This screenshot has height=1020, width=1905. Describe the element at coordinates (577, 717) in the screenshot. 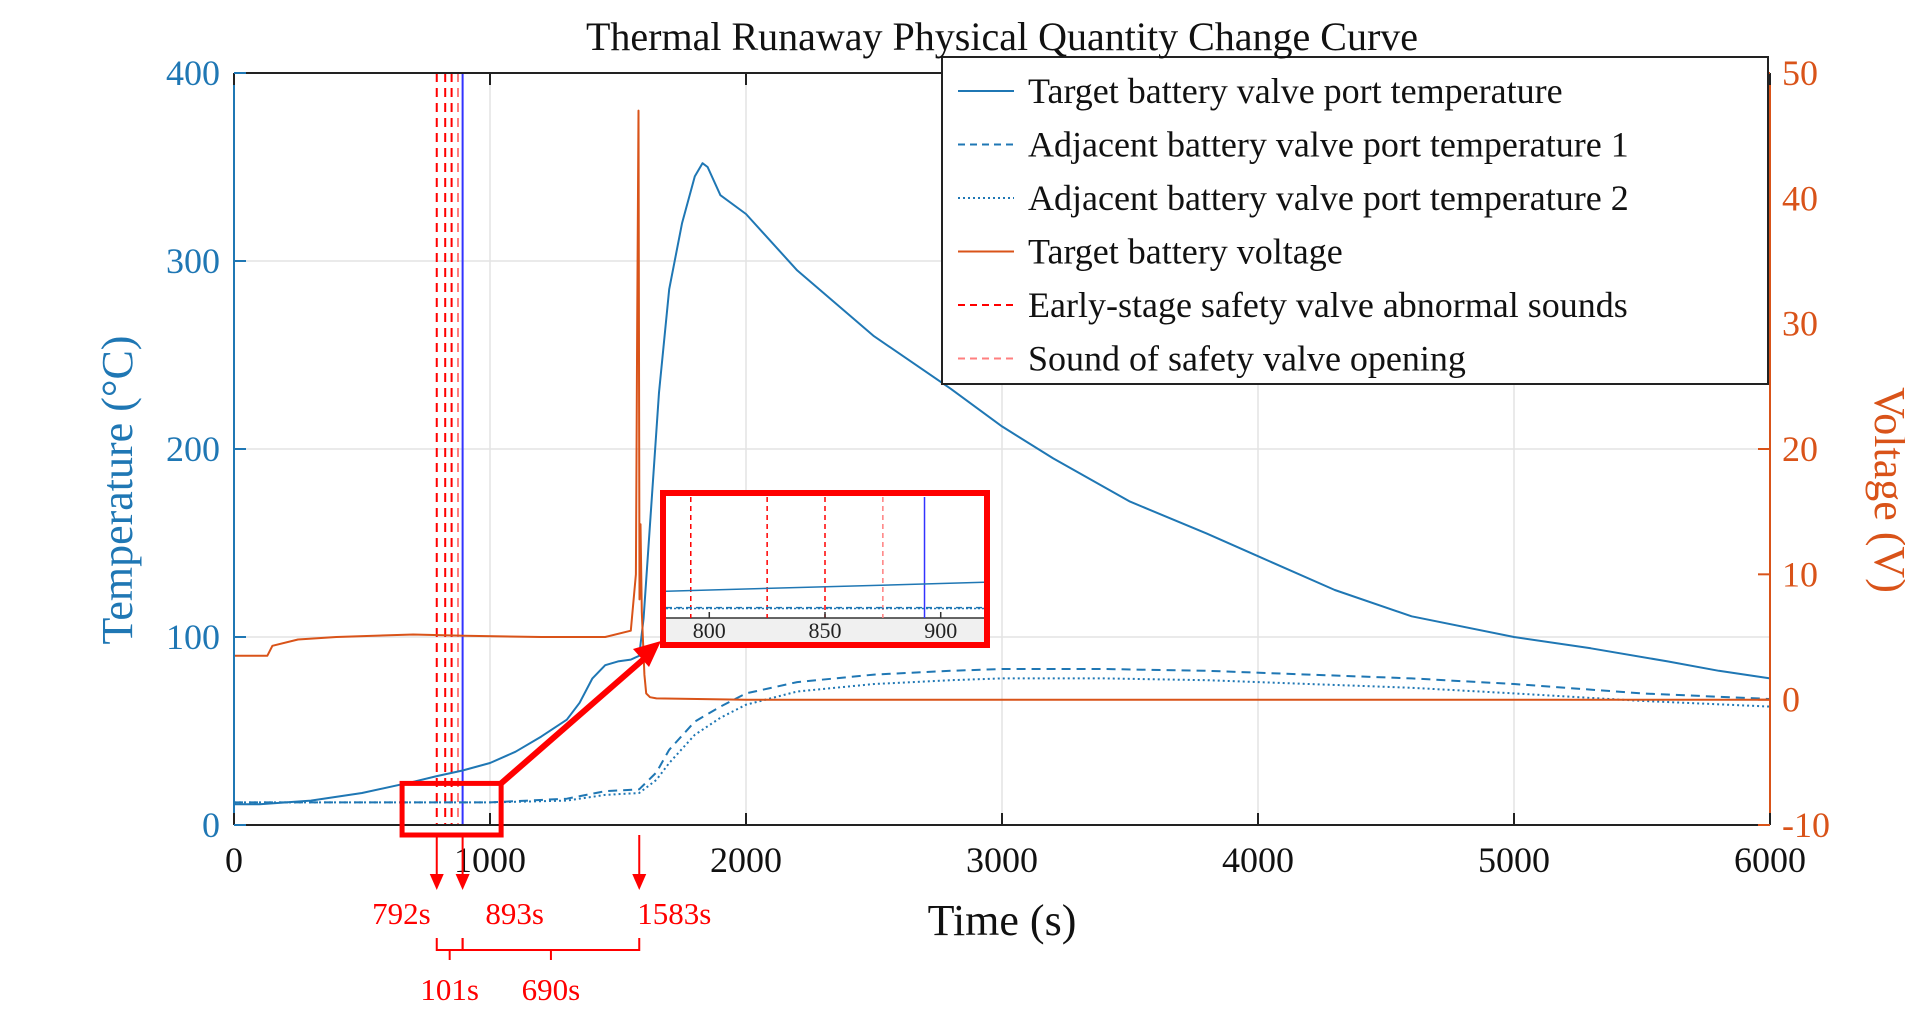

I see `zoom-arrow-shaft` at that location.